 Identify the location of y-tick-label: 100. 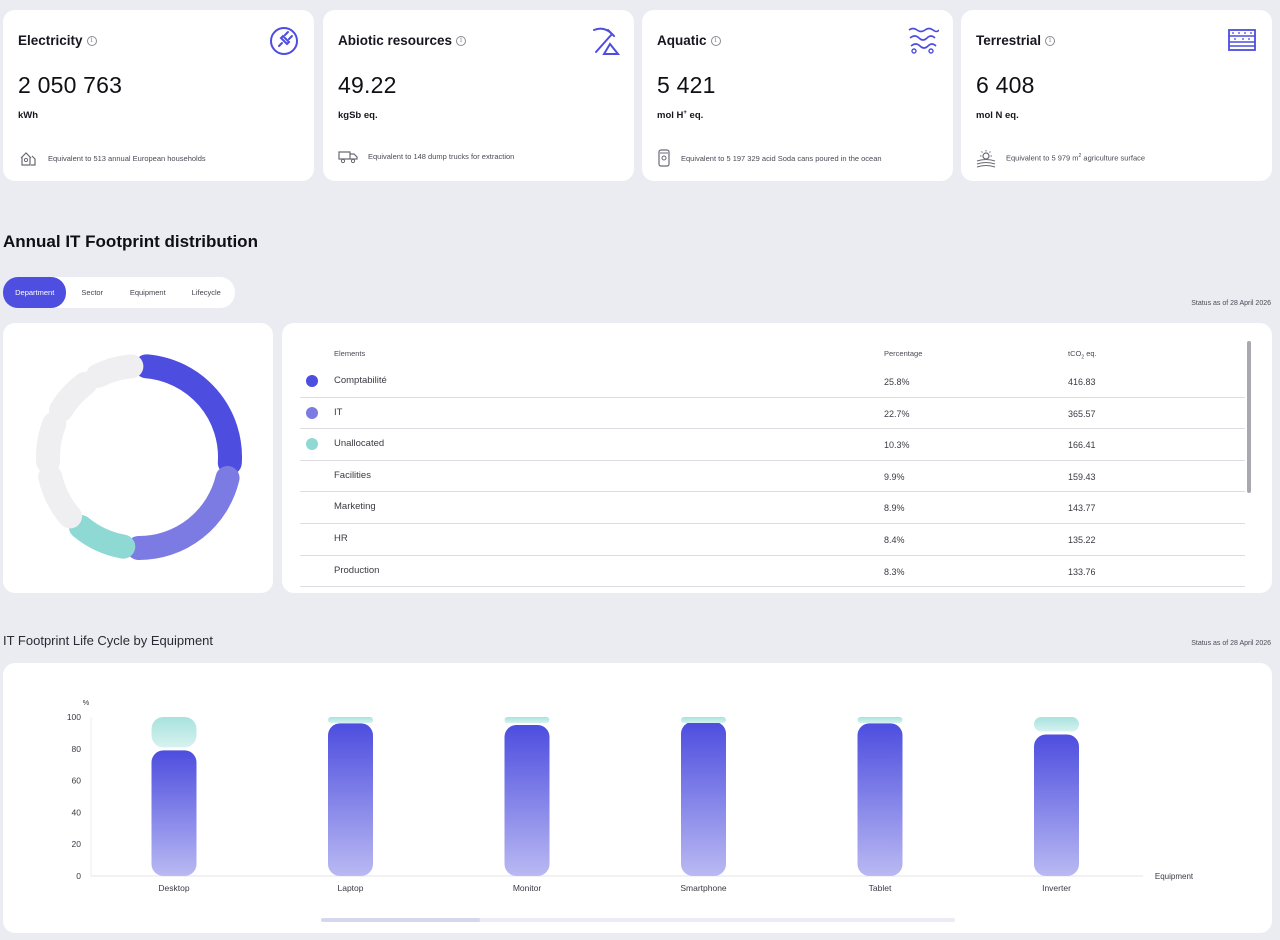
(74, 717).